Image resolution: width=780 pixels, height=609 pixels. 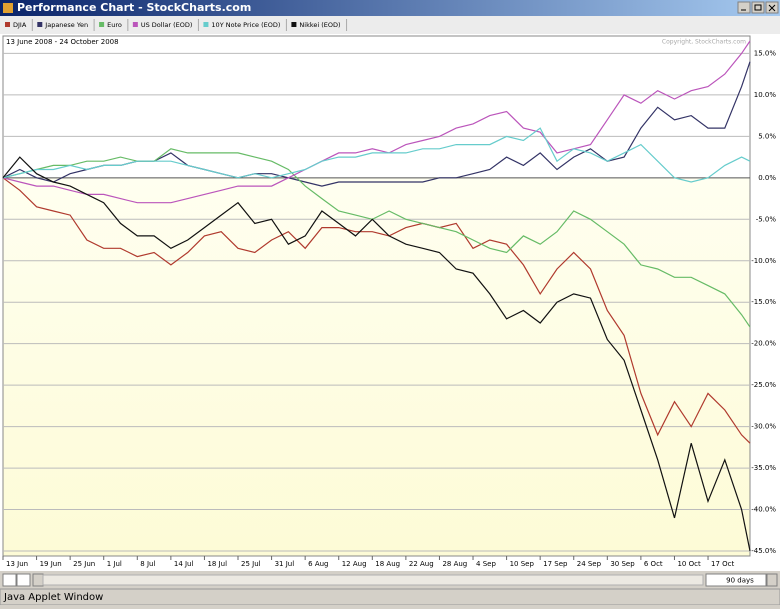 I want to click on x-tick-label: 6 Aug, so click(x=318, y=564).